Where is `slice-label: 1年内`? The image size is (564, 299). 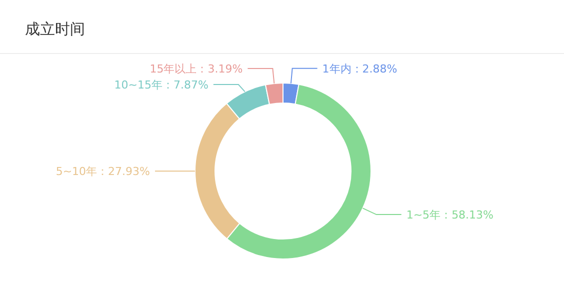 slice-label: 1年内 is located at coordinates (337, 69).